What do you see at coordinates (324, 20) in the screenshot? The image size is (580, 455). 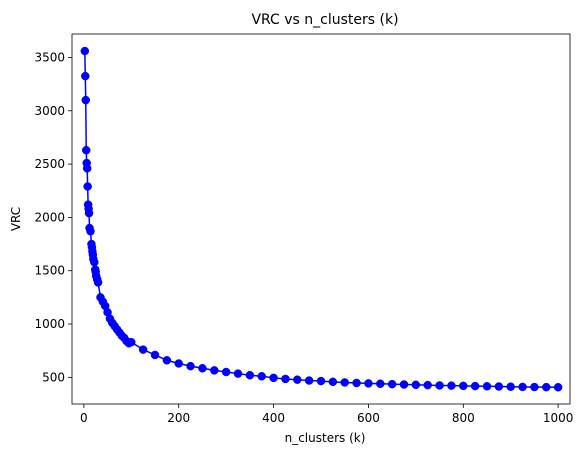 I see `chart-title: VRC vs n_clusters (k)` at bounding box center [324, 20].